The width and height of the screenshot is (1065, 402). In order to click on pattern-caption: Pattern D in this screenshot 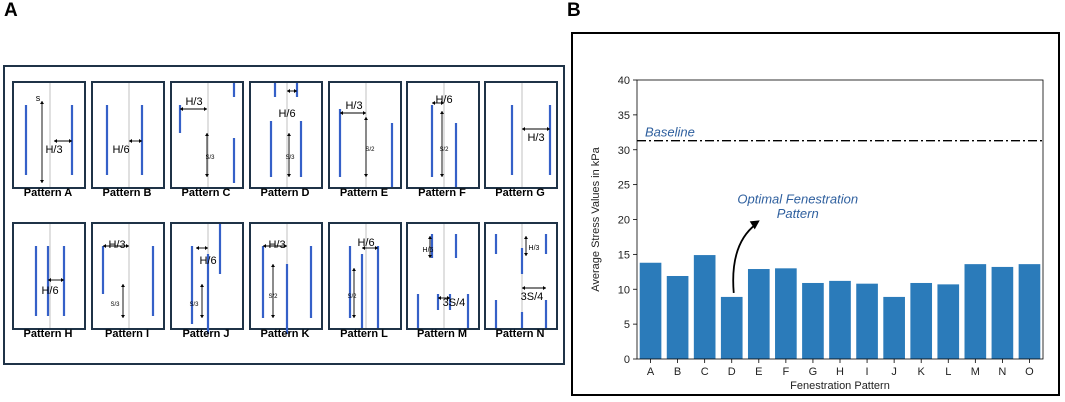, I will do `click(285, 193)`.